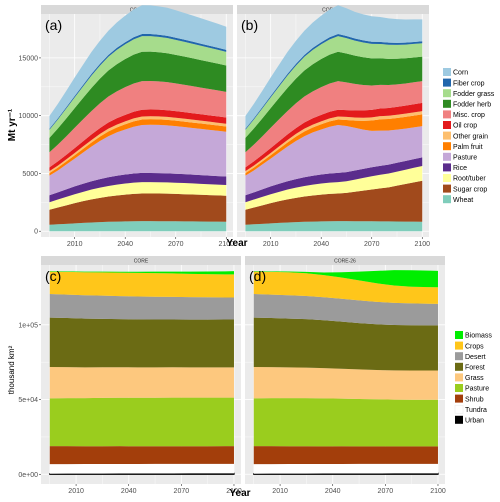 The image size is (500, 502). What do you see at coordinates (30, 174) in the screenshot?
I see `y-tick-label: 5000` at bounding box center [30, 174].